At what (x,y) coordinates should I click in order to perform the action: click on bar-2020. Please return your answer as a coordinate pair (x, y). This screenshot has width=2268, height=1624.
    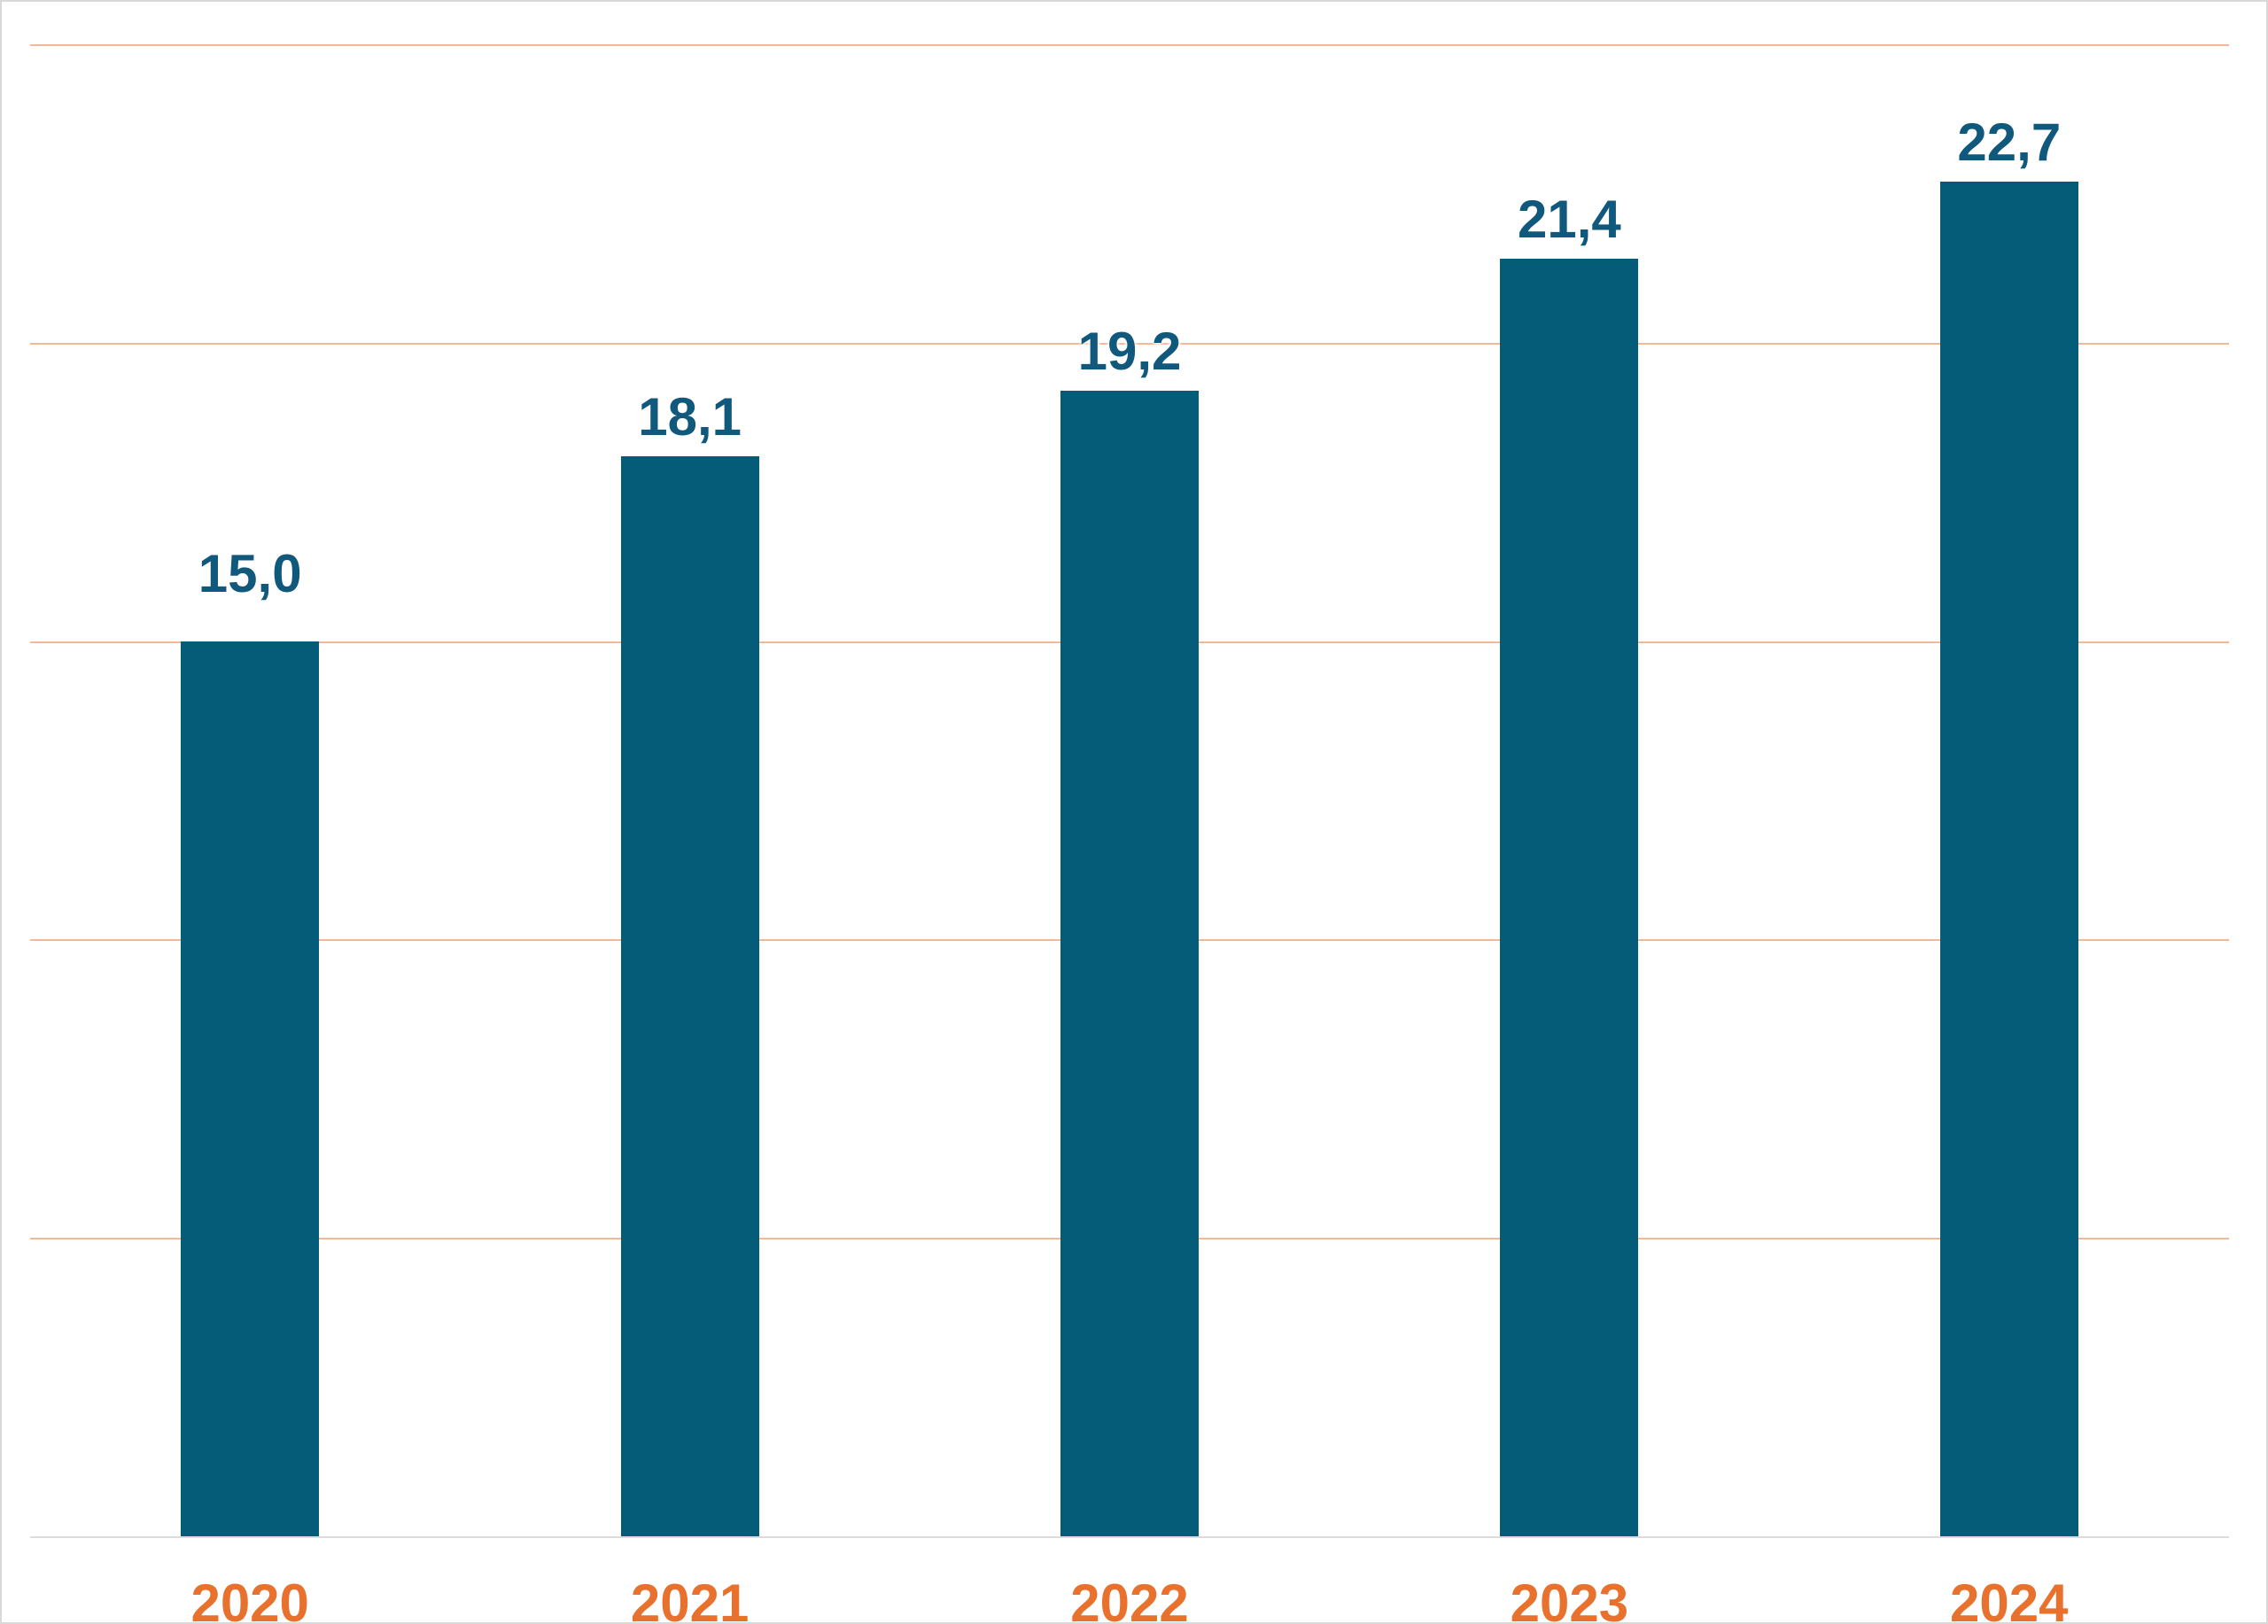
    Looking at the image, I should click on (250, 1088).